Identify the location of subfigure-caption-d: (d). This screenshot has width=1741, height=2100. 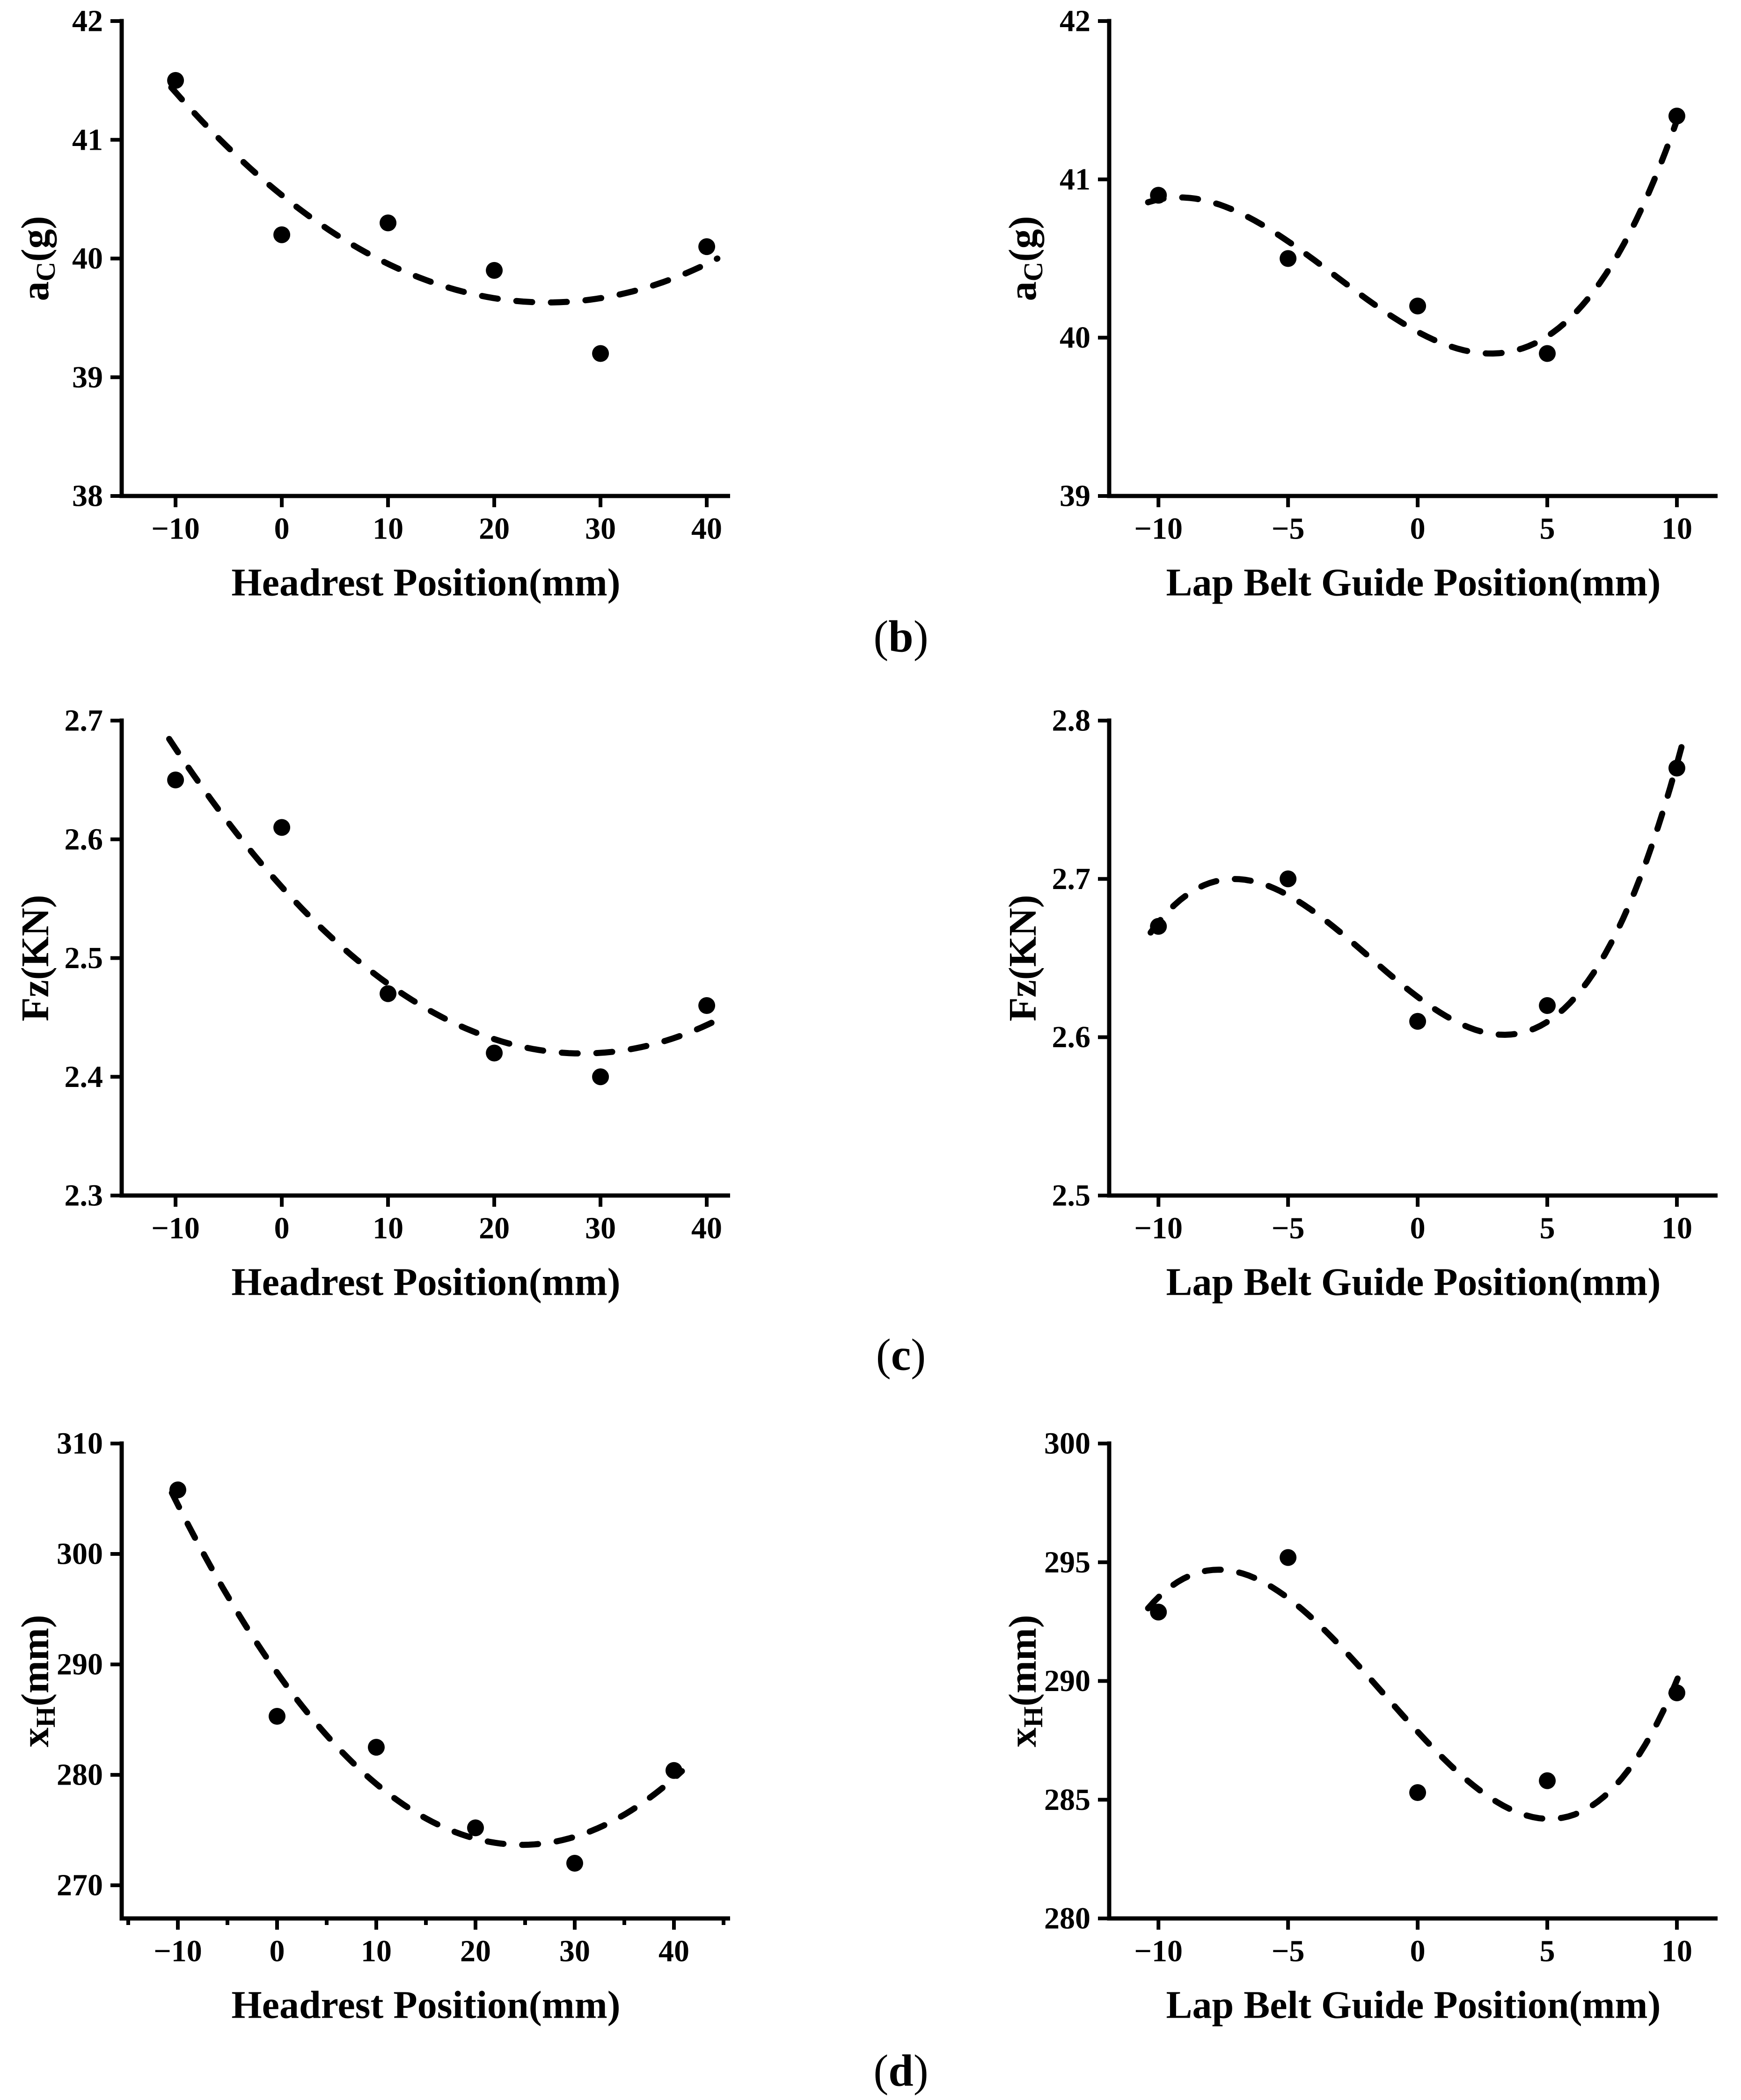
(900, 2071).